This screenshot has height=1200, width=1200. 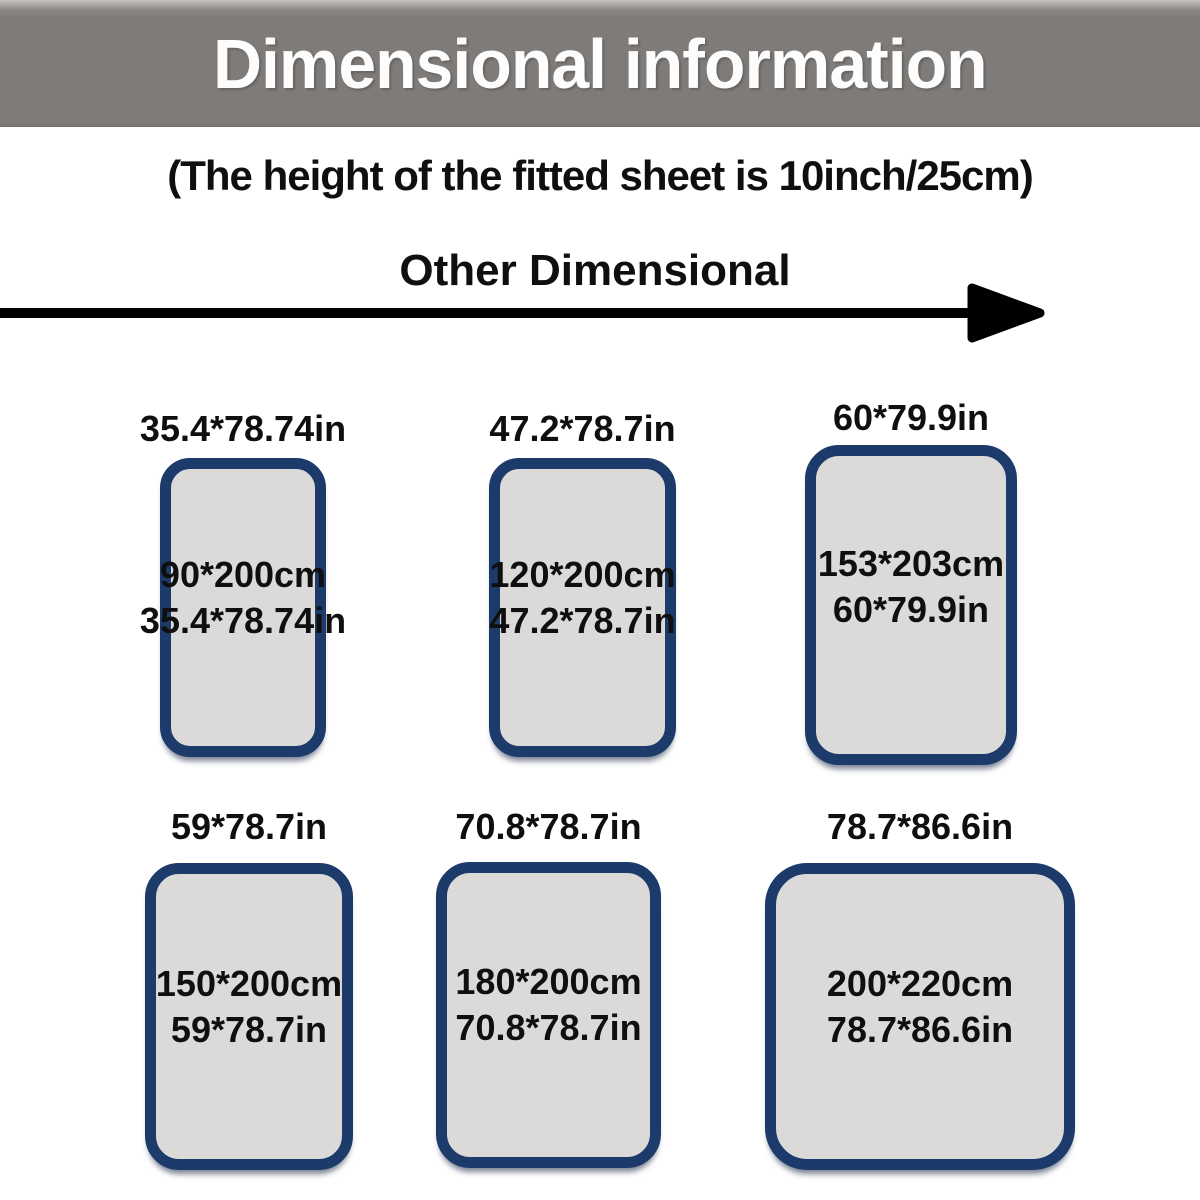 What do you see at coordinates (582, 598) in the screenshot?
I see `sheet-dimensions: 120*200cm 47.2*78.7in` at bounding box center [582, 598].